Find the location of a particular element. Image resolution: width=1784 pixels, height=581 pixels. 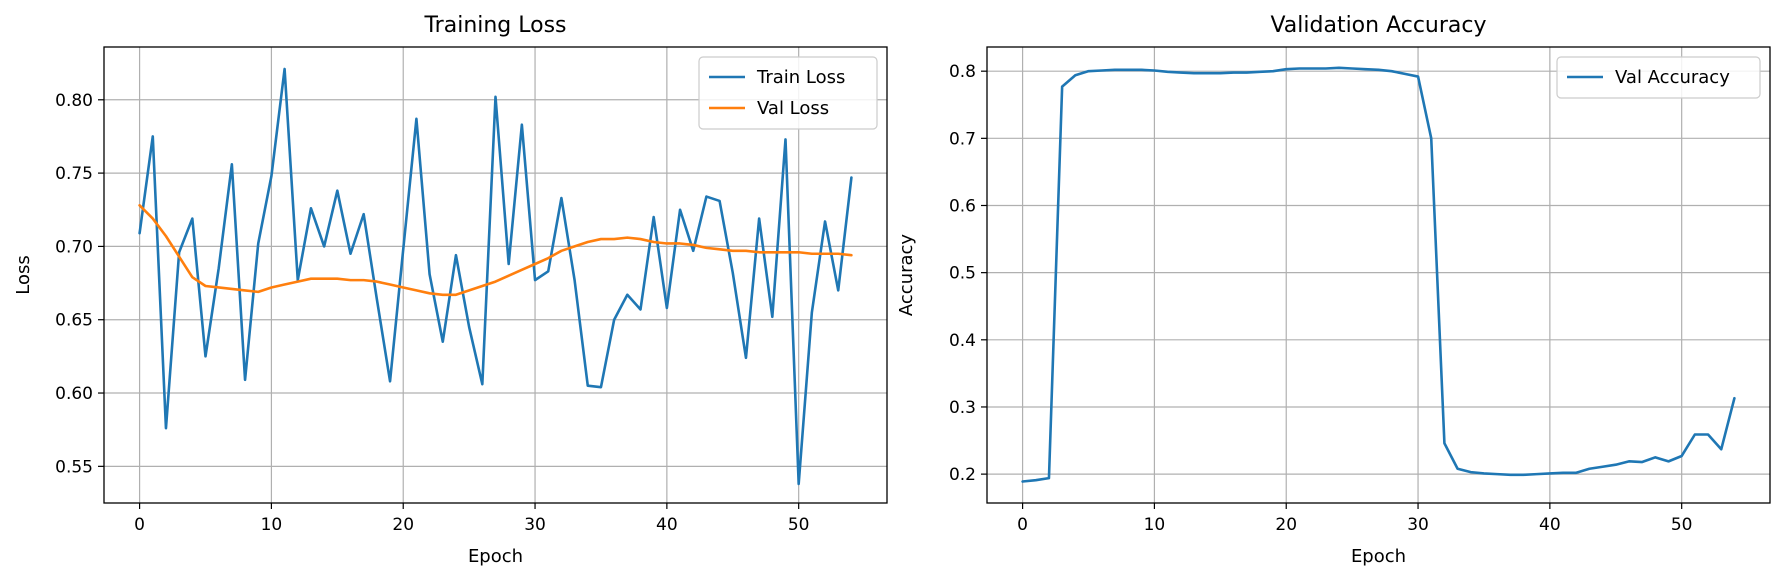

y-tick-label: 0.65 is located at coordinates (74, 321).